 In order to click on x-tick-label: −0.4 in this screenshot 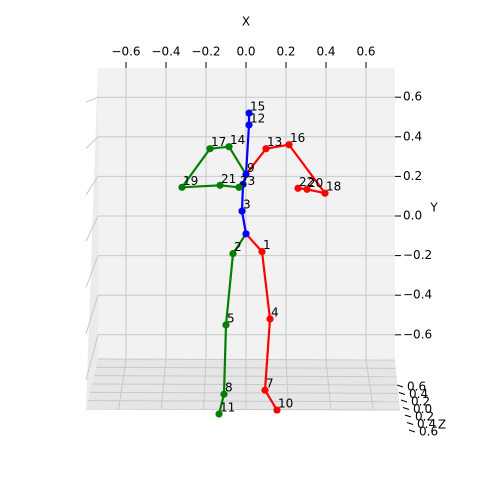, I will do `click(165, 52)`.